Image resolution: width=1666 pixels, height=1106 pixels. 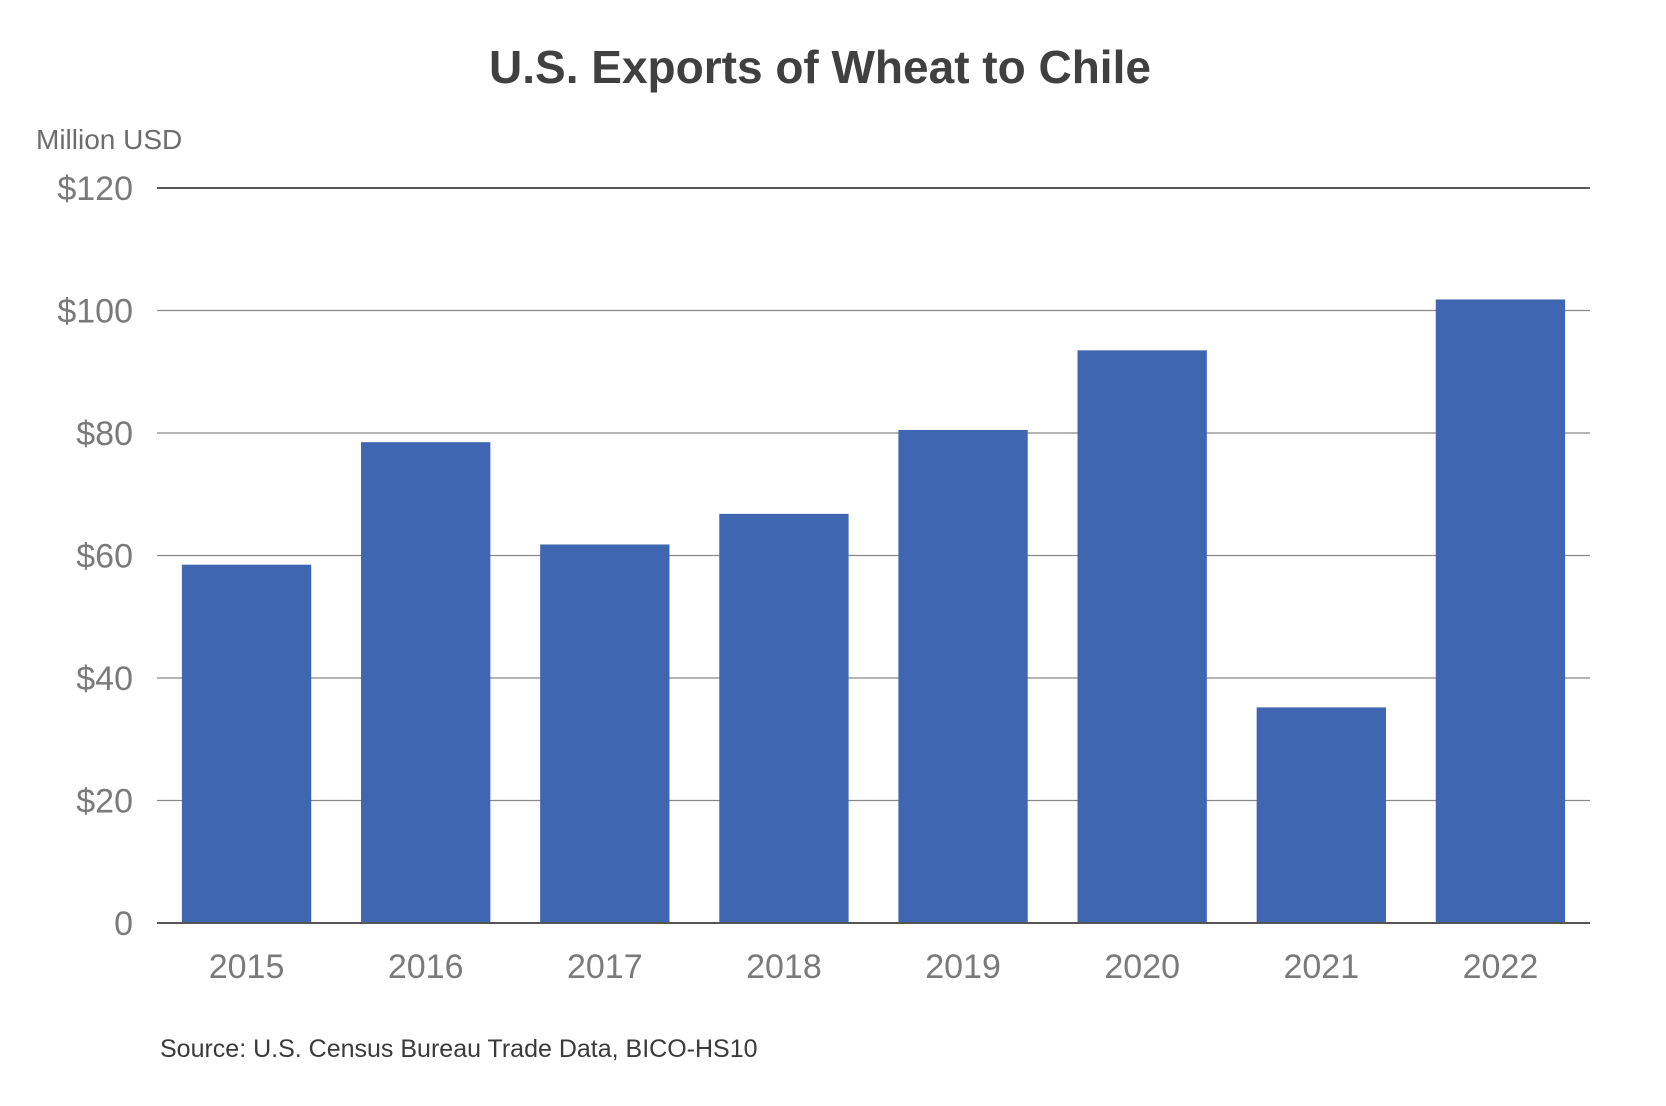 What do you see at coordinates (104, 802) in the screenshot?
I see `y-tick-label: $20` at bounding box center [104, 802].